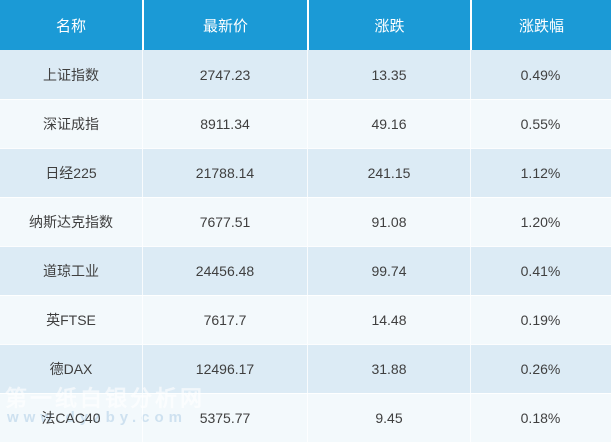 The height and width of the screenshot is (442, 611). What do you see at coordinates (540, 369) in the screenshot?
I see `table-cell: 0.26%` at bounding box center [540, 369].